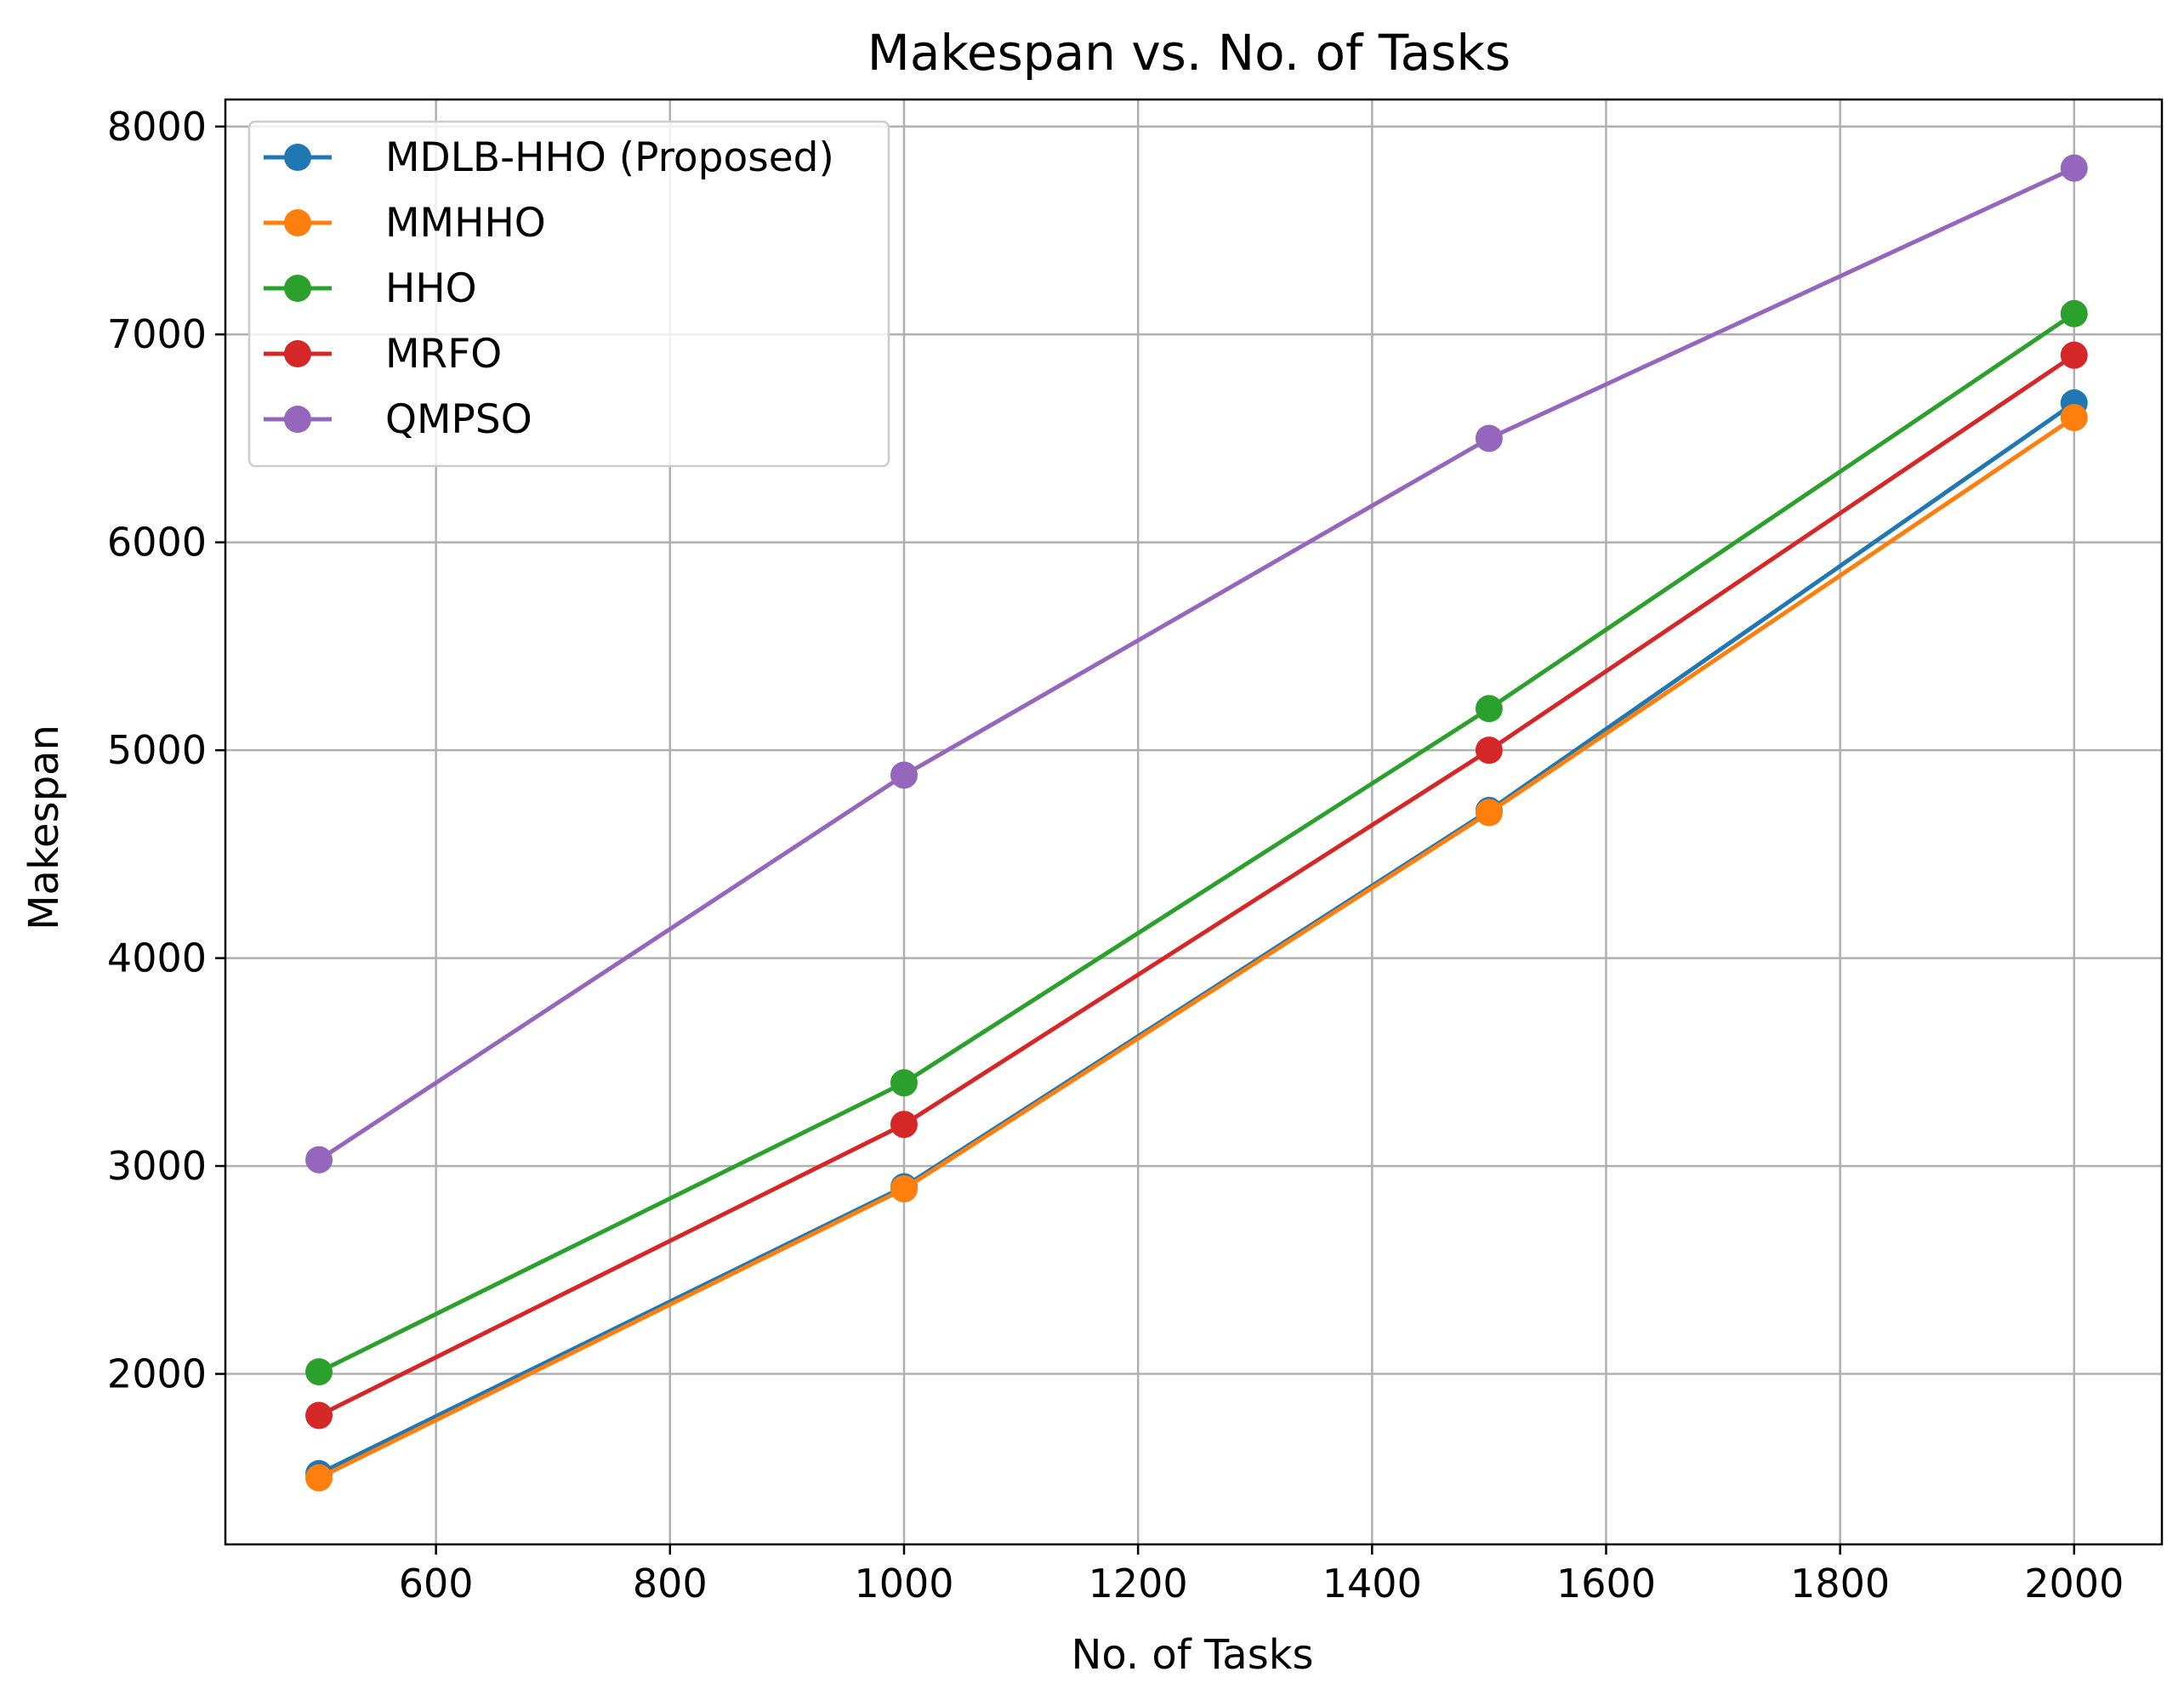 The width and height of the screenshot is (2184, 1683). Describe the element at coordinates (465, 223) in the screenshot. I see `legend-label: MMHHO` at that location.